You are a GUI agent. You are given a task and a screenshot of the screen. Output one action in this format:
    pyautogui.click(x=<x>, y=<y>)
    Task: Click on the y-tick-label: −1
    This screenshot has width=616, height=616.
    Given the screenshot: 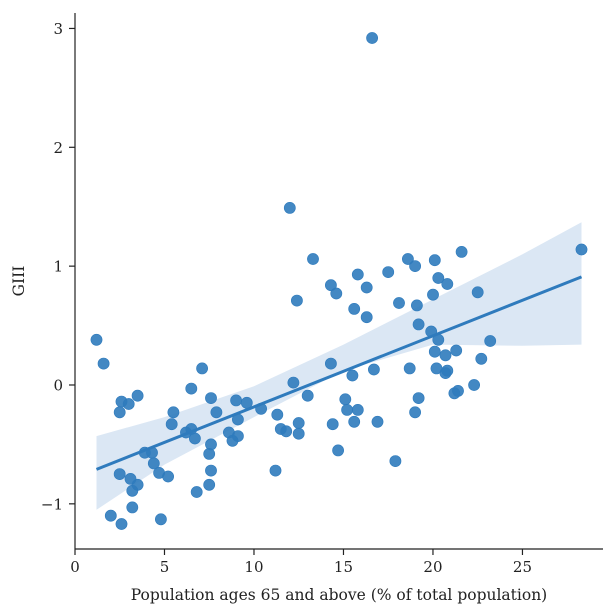 What is the action you would take?
    pyautogui.click(x=52, y=504)
    